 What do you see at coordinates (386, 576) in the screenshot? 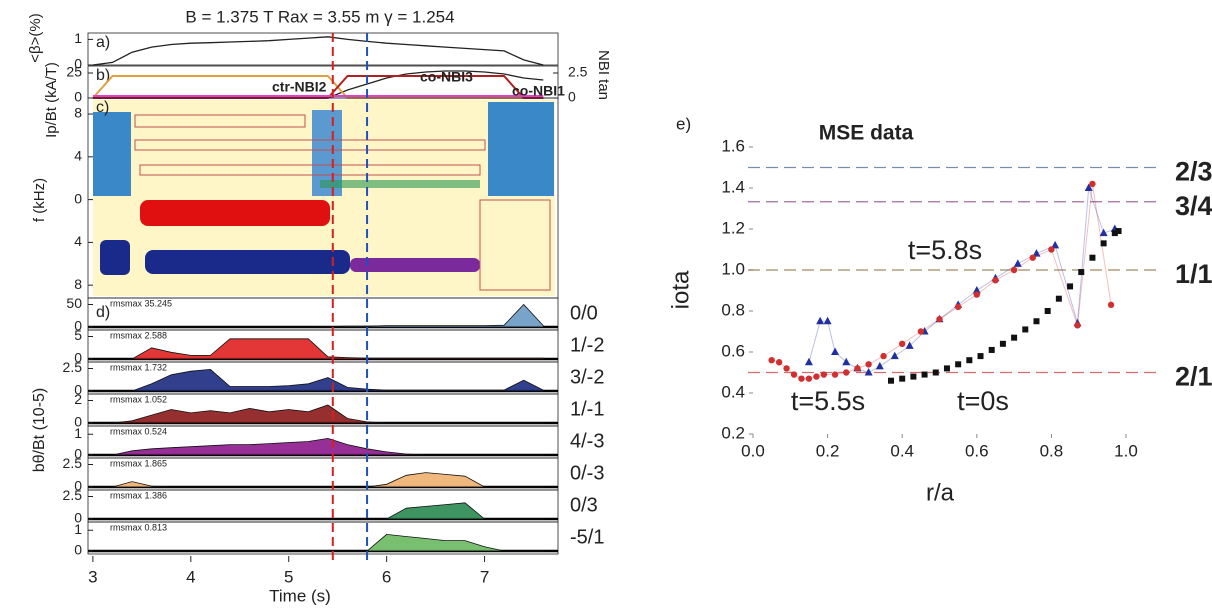
I see `x-tick-label: 6` at bounding box center [386, 576].